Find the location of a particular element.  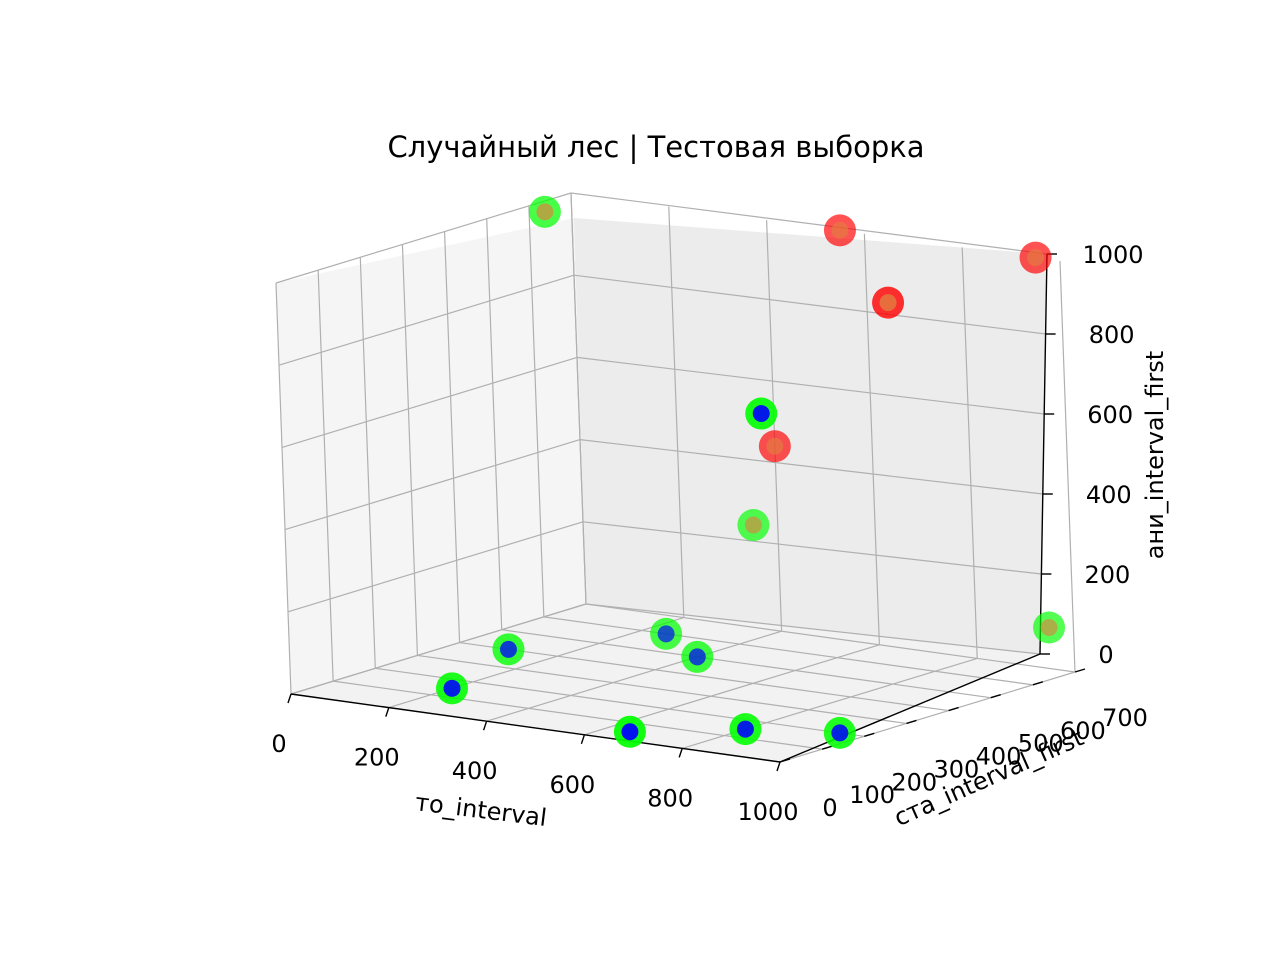

z-axis-line is located at coordinates (1043, 454).